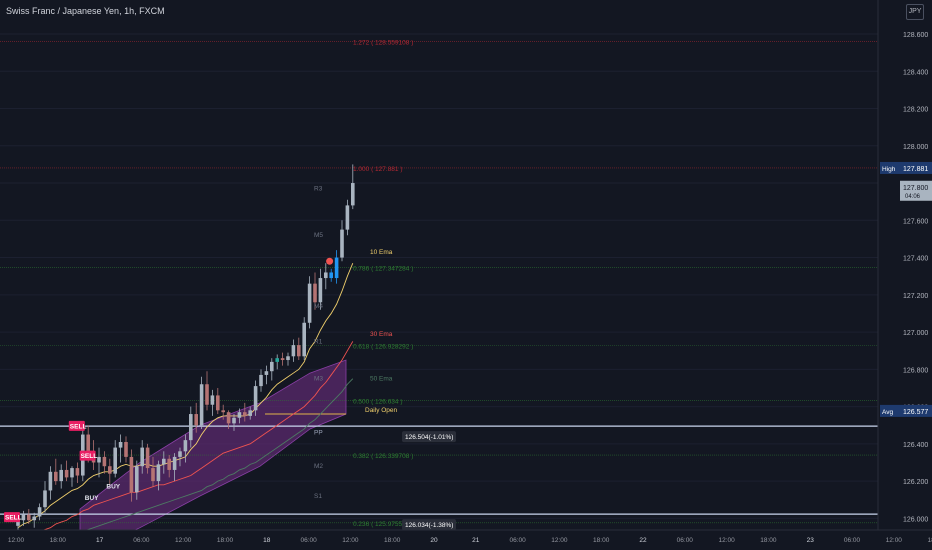 Image resolution: width=932 pixels, height=550 pixels. What do you see at coordinates (383, 268) in the screenshot?
I see `fib-level-label: 0.786 ( 127.347284 )` at bounding box center [383, 268].